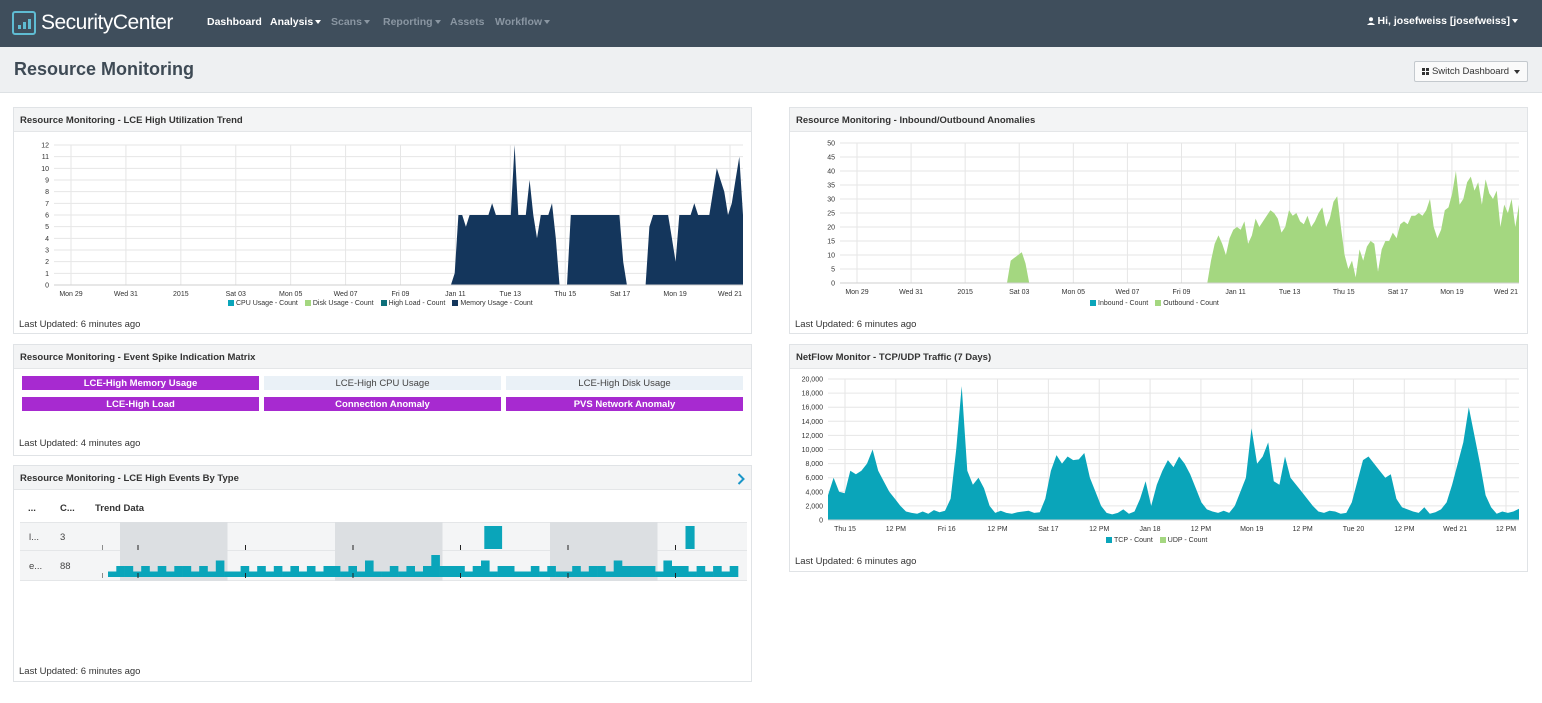 The height and width of the screenshot is (703, 1542). I want to click on nav-workflow: Workflow, so click(523, 22).